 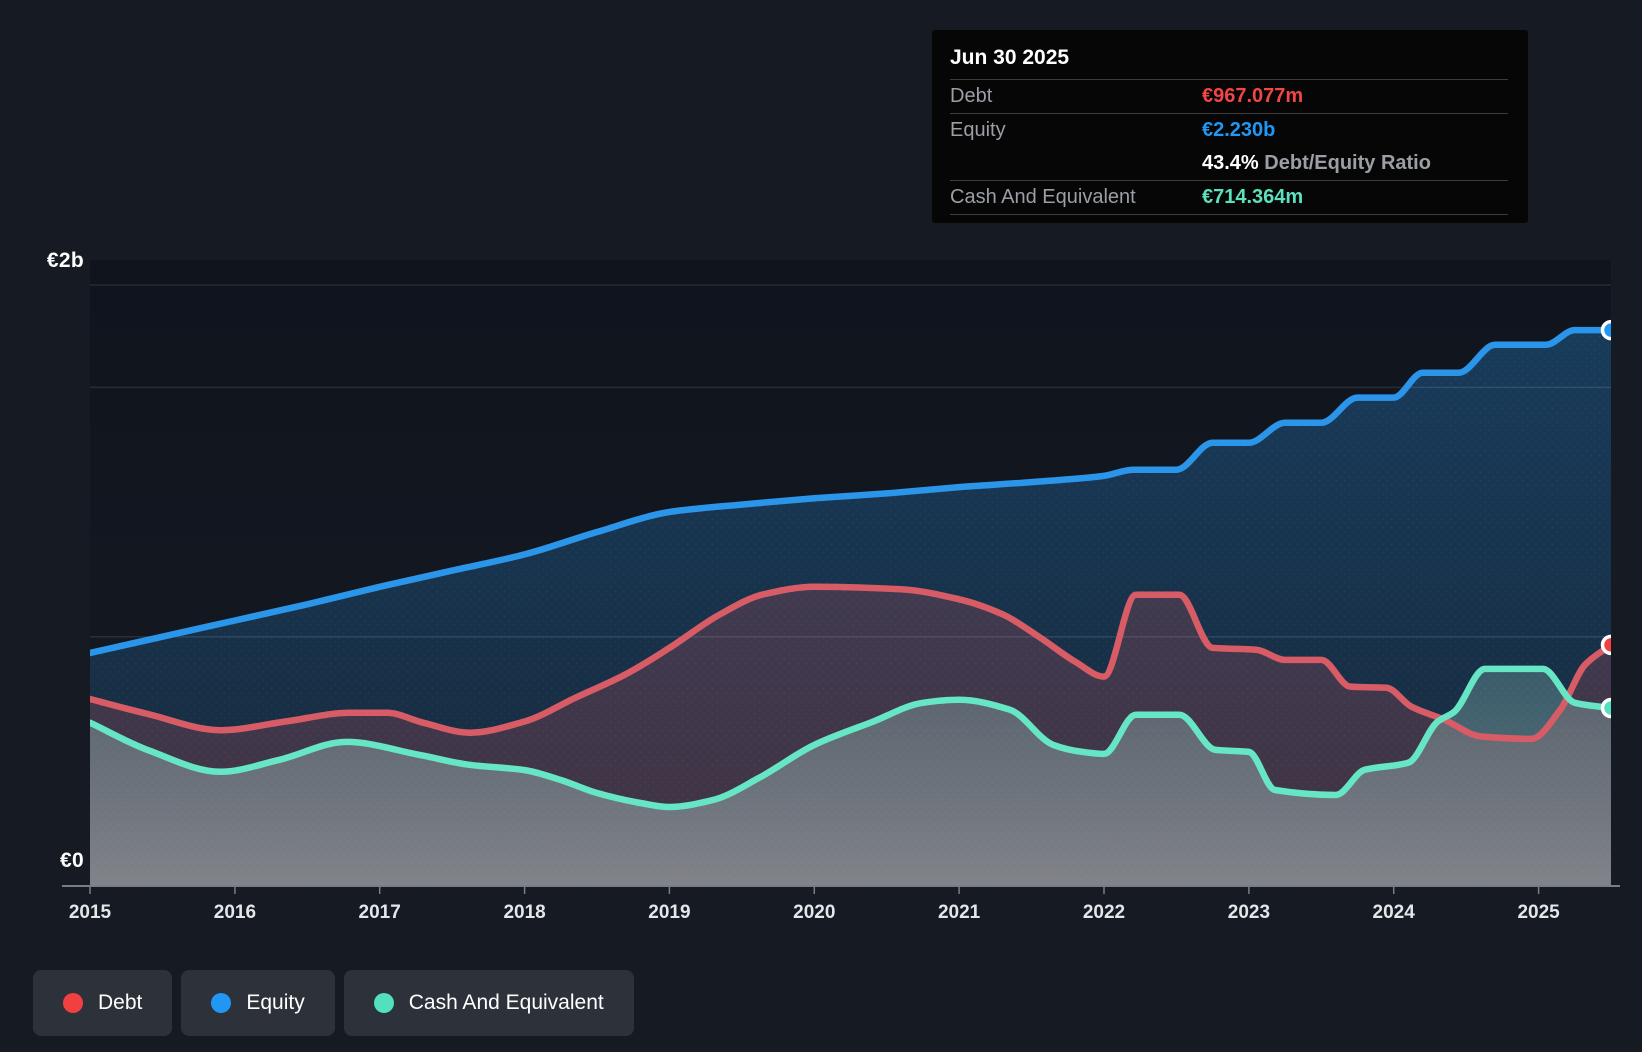 I want to click on svg-text: 2024, so click(x=1394, y=912).